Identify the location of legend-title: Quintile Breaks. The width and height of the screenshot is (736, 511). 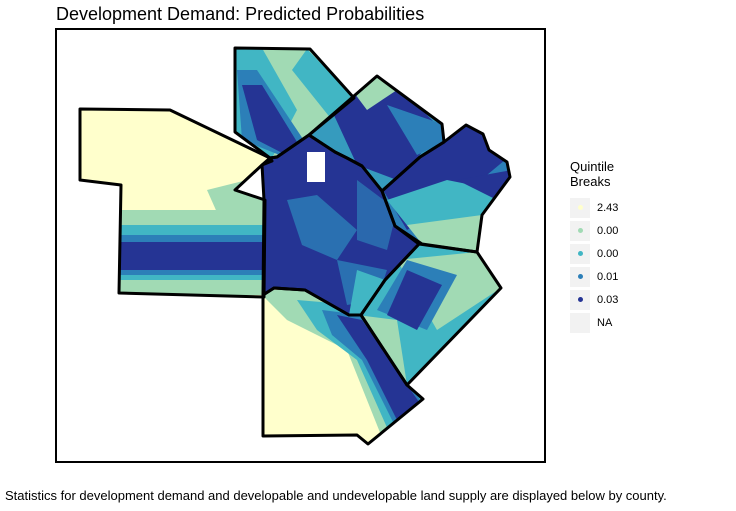
(592, 174).